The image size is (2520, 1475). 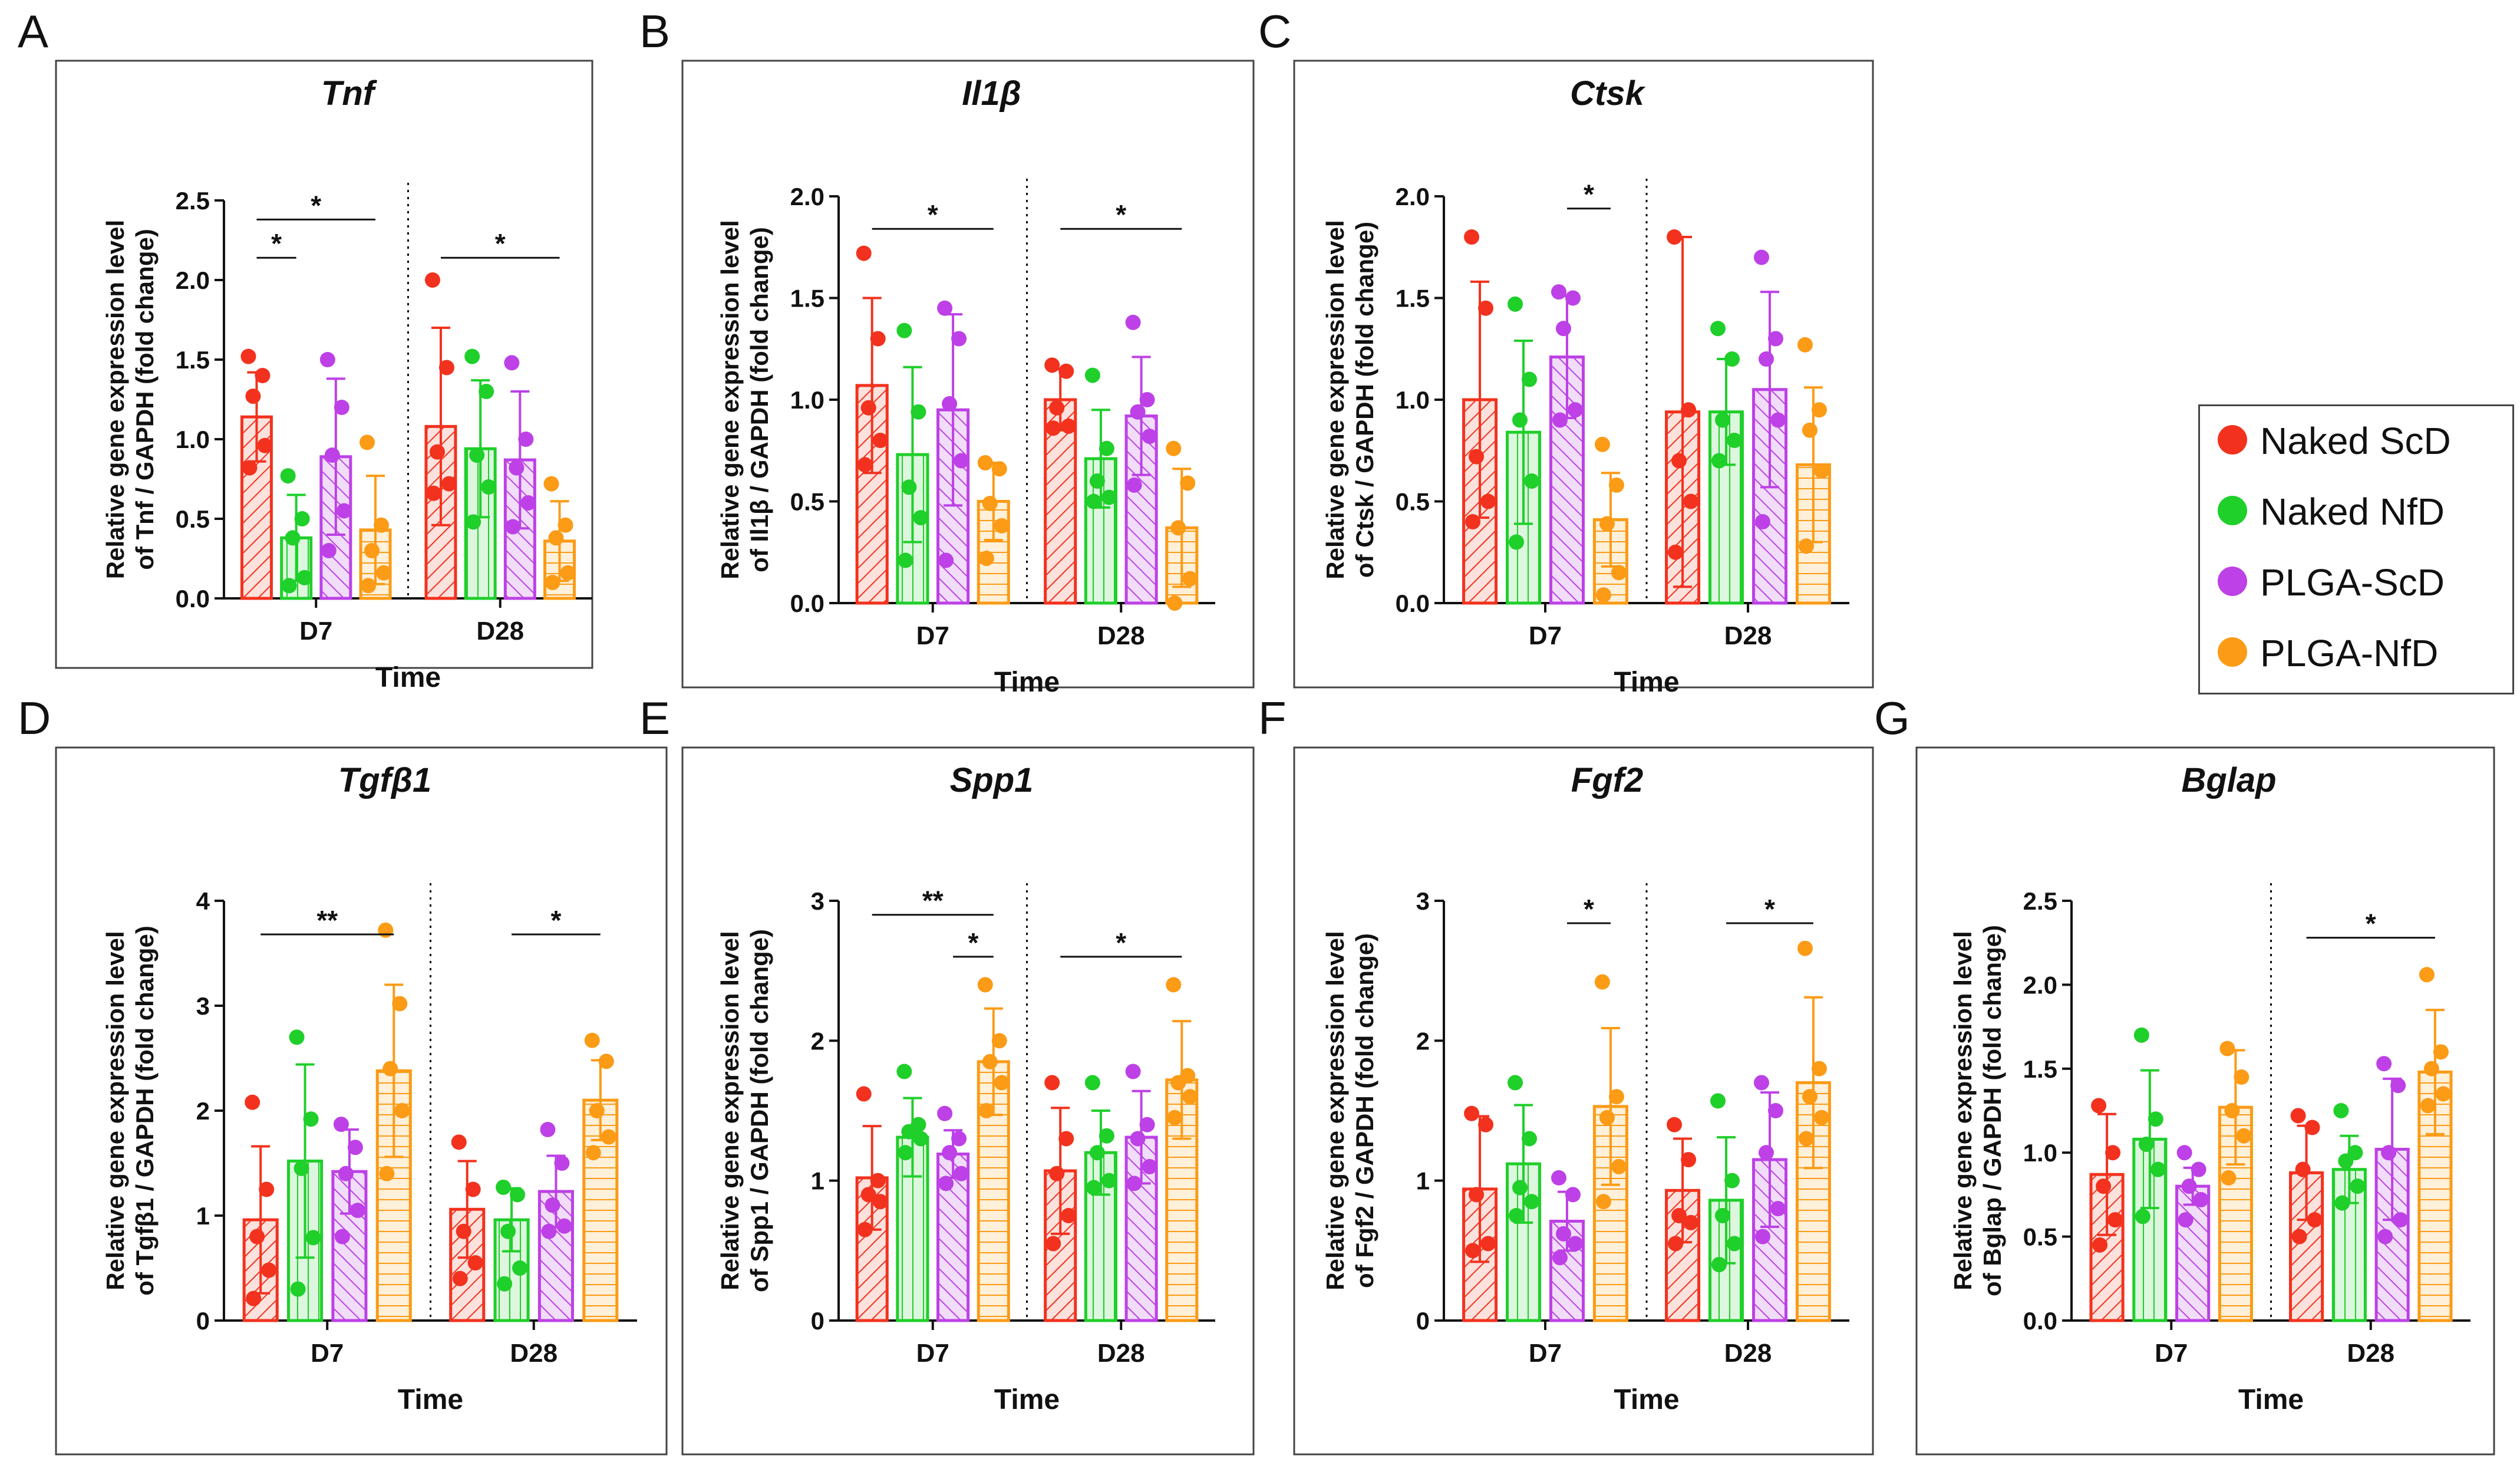 What do you see at coordinates (2232, 652) in the screenshot?
I see `legend-marker-plga-nfd` at bounding box center [2232, 652].